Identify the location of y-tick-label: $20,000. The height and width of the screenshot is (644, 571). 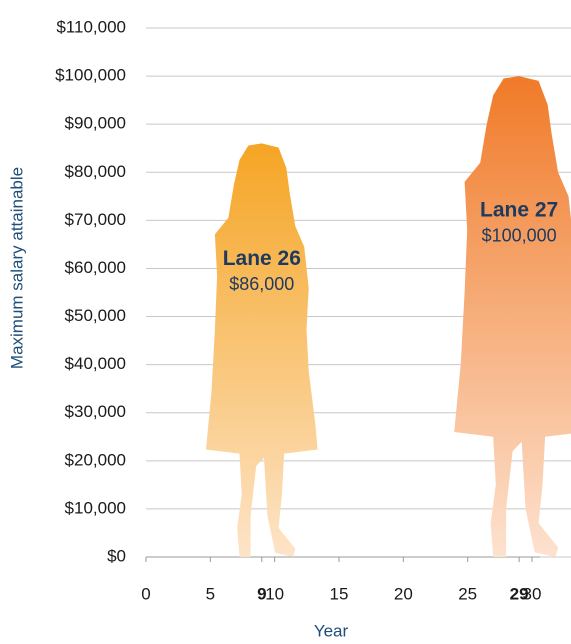
(95, 459).